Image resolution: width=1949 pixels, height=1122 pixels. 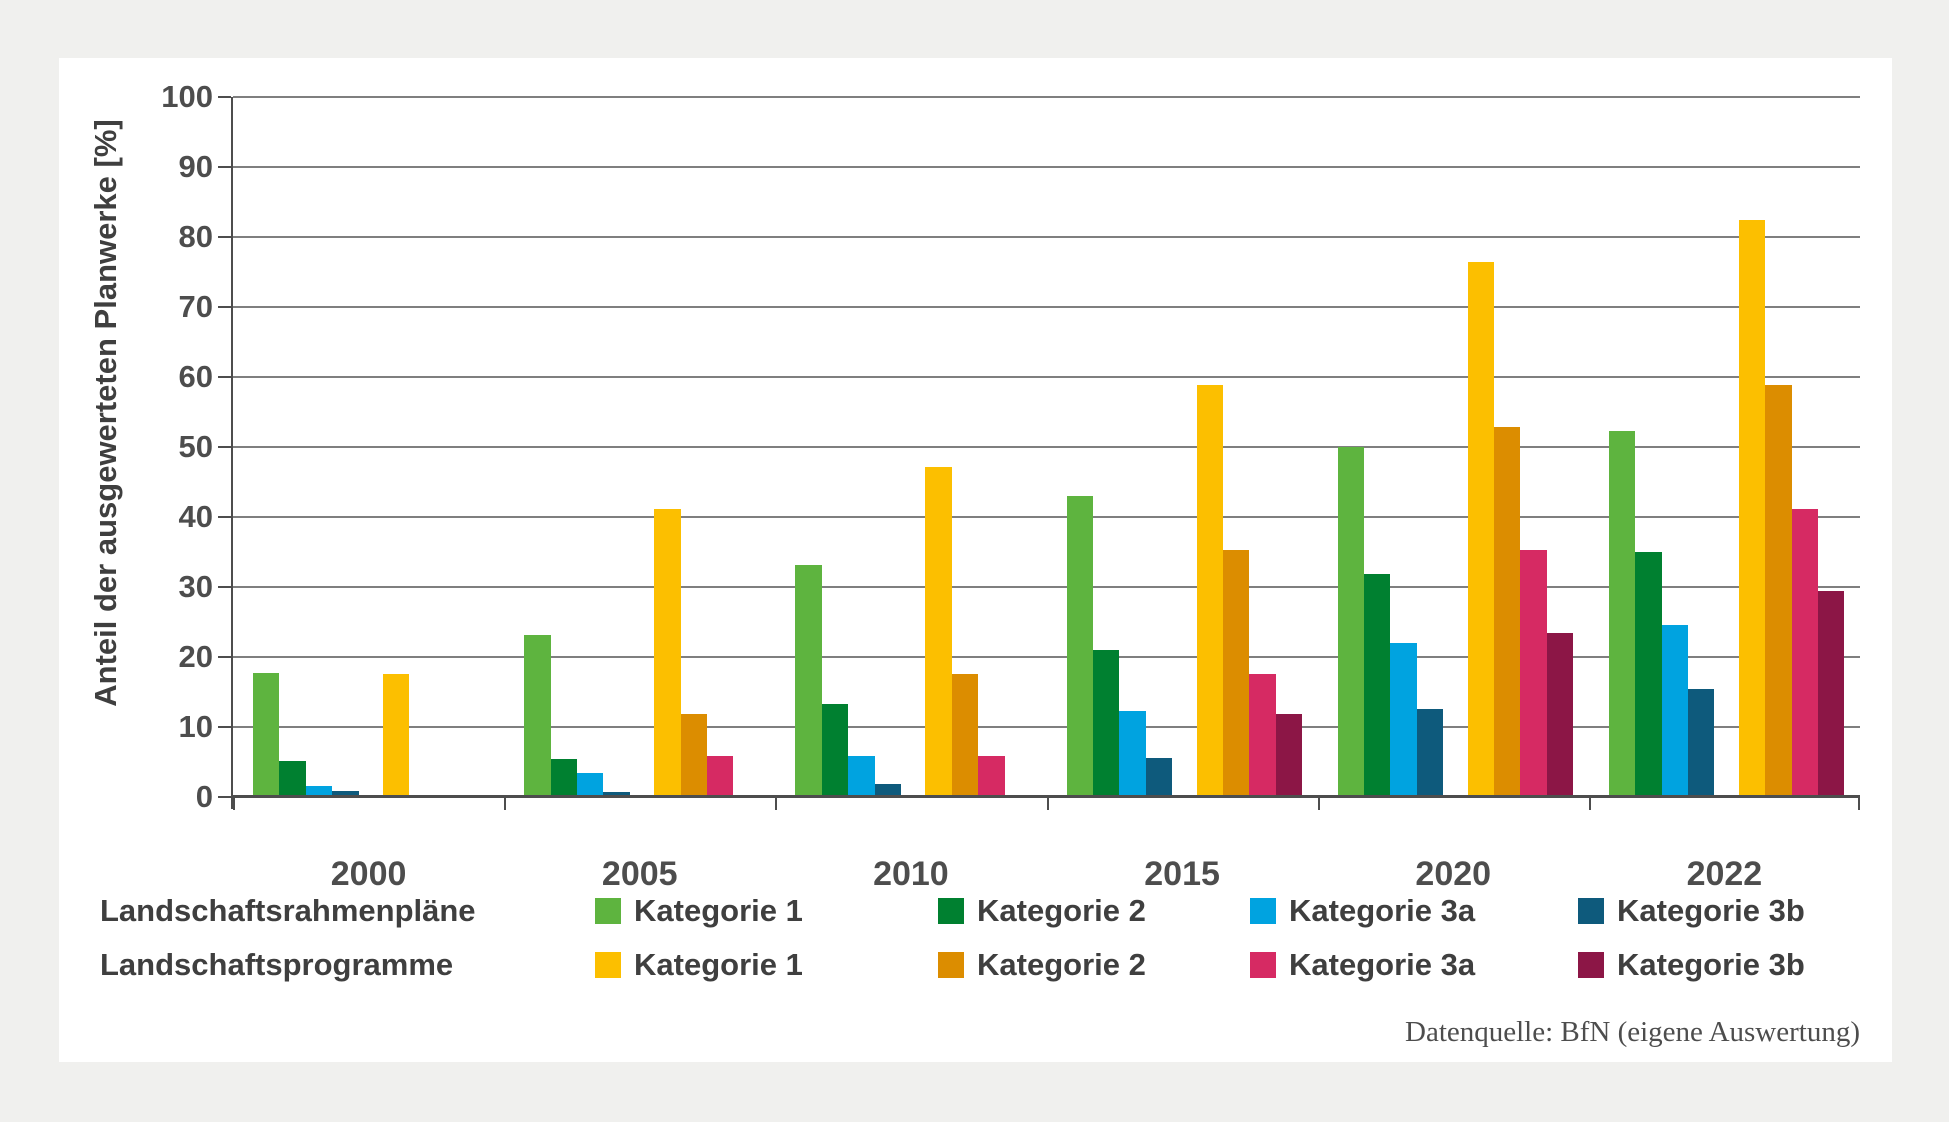 I want to click on legend-row-label: Landschaftsrahmenpläne, so click(x=288, y=910).